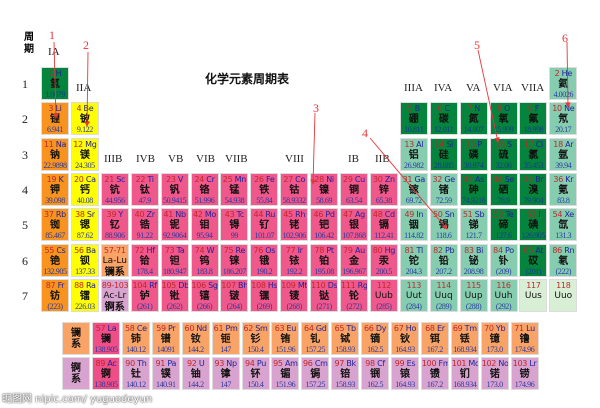  I want to click on element-cell-s: 16 S 硫 32.06, so click(503, 154).